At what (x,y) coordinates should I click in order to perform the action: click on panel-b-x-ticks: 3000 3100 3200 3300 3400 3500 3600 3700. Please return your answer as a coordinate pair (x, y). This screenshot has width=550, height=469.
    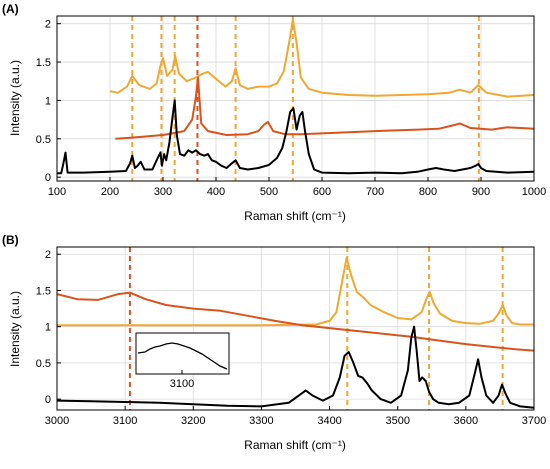
    Looking at the image, I should click on (295, 416).